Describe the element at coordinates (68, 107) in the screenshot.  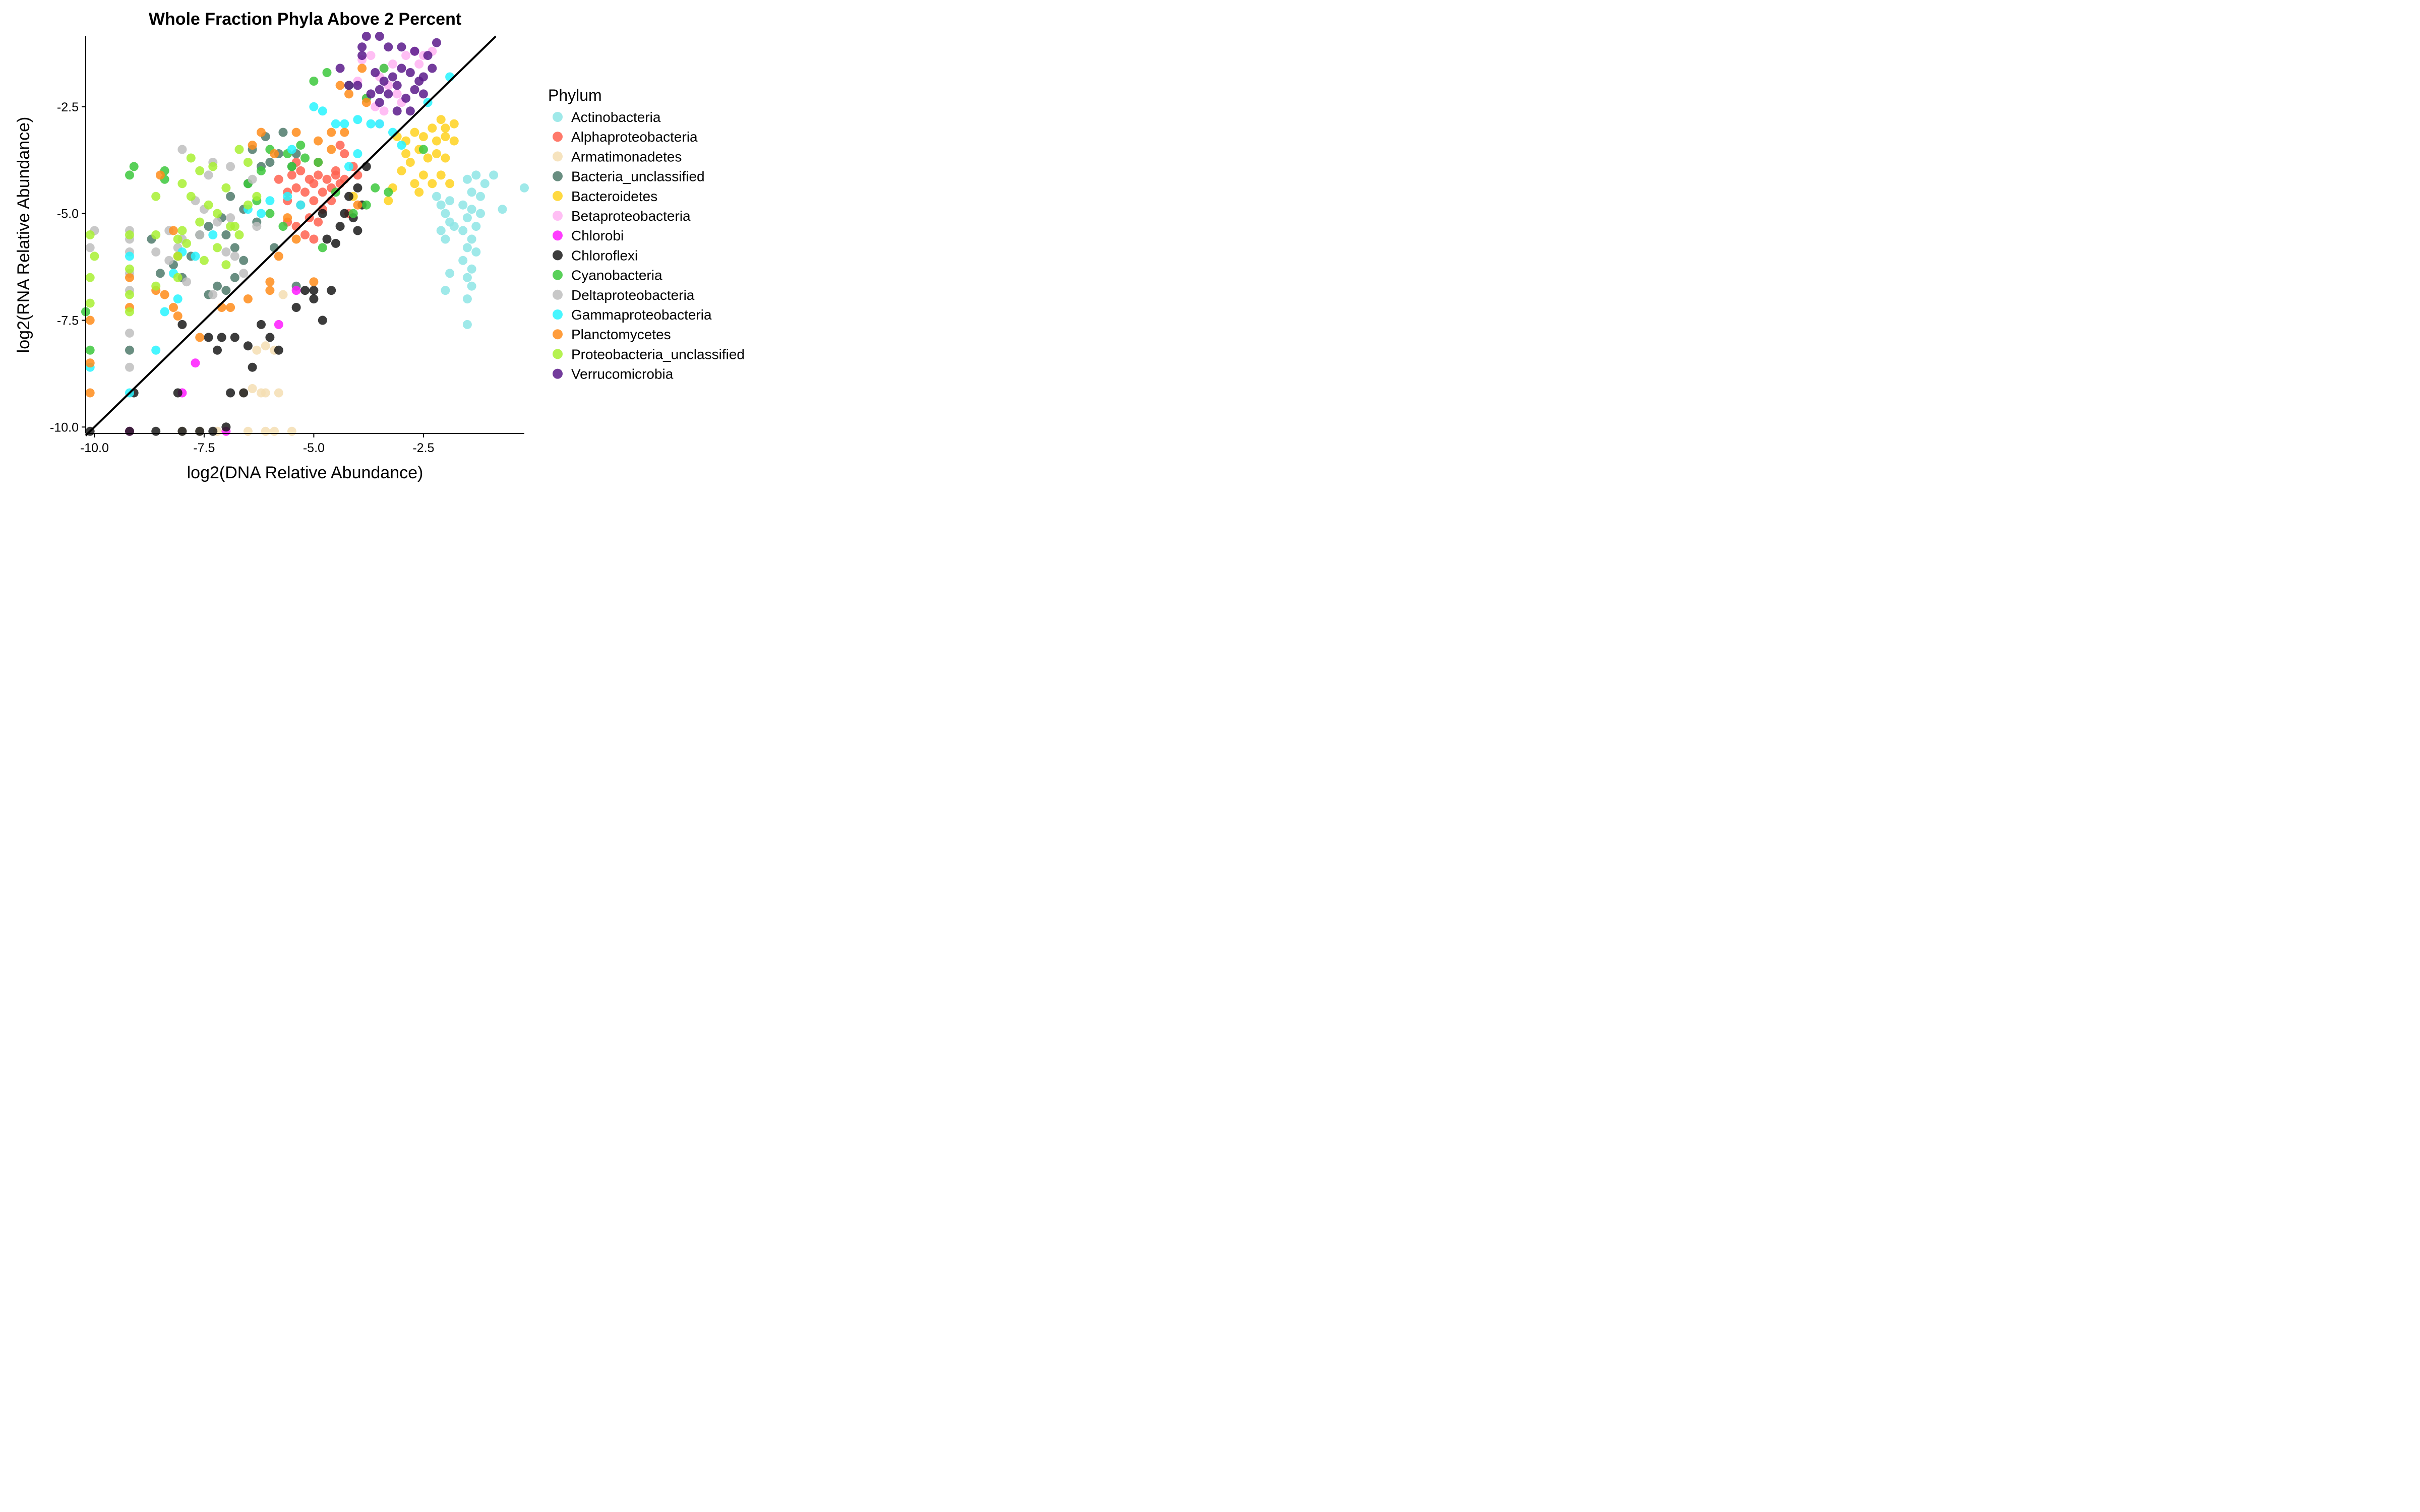
I see `y-tick-label: -2.5` at that location.